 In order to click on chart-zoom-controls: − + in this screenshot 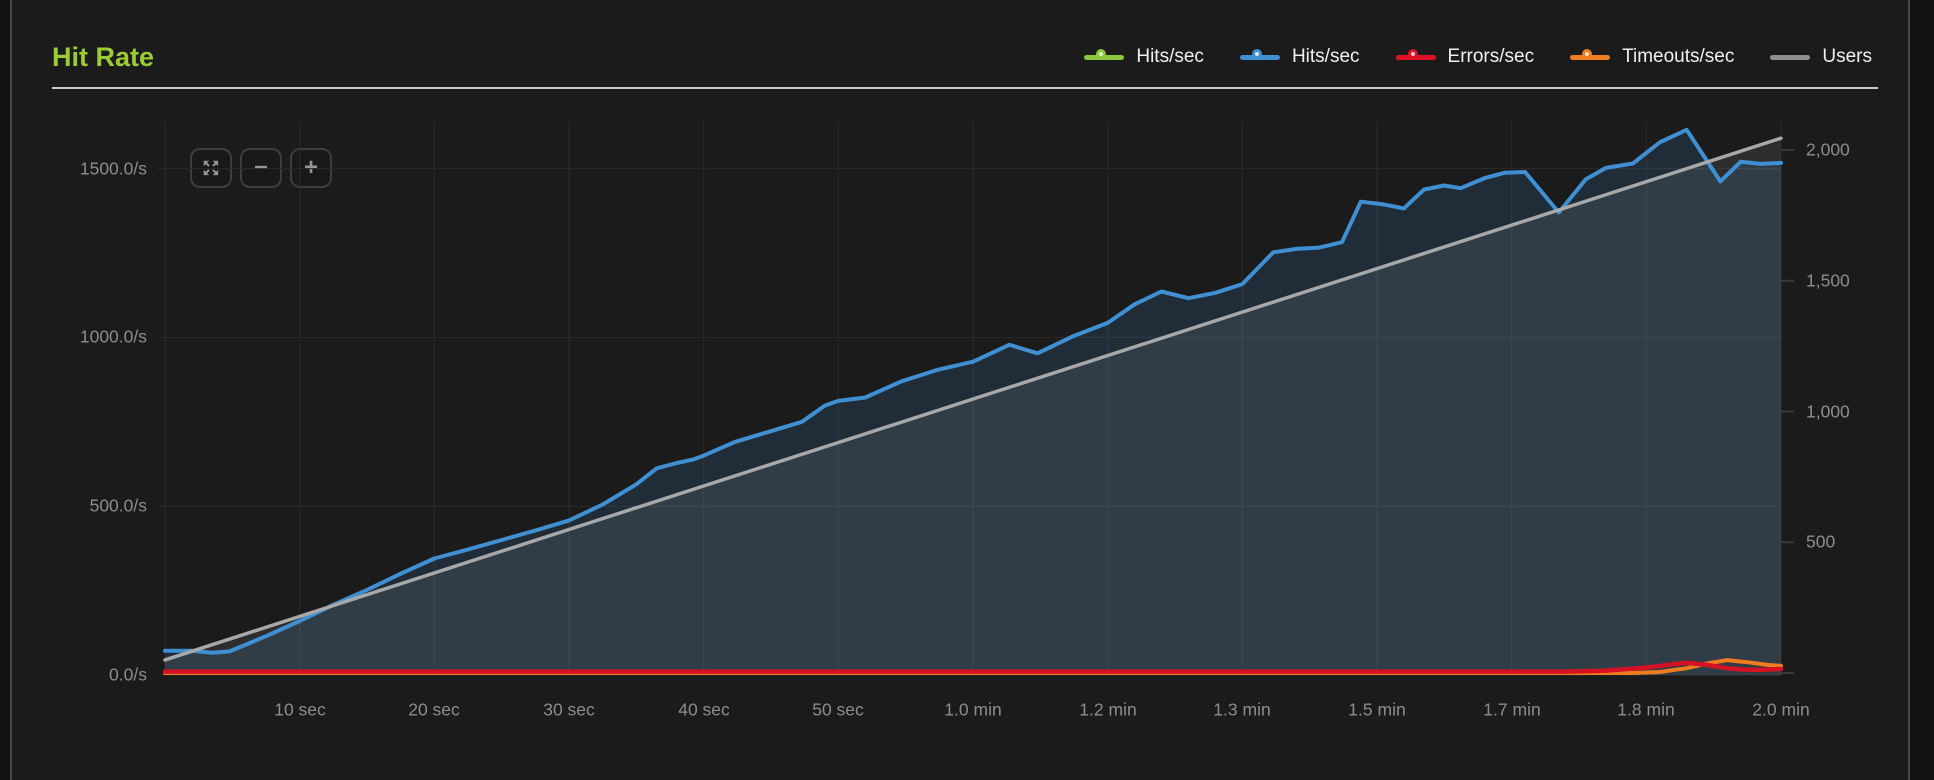, I will do `click(261, 168)`.